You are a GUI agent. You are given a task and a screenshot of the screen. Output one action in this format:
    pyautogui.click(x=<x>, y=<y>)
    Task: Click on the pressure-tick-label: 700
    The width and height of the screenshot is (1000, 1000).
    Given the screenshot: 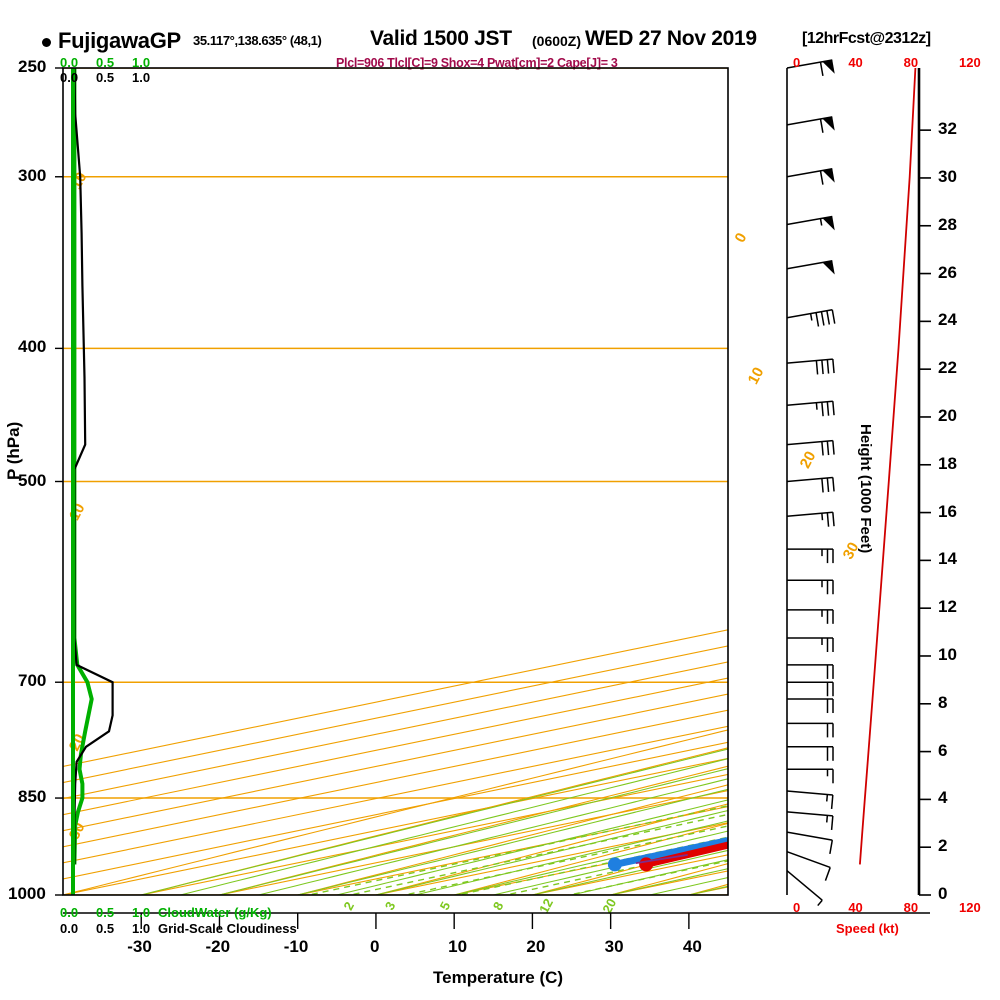 What is the action you would take?
    pyautogui.click(x=32, y=681)
    